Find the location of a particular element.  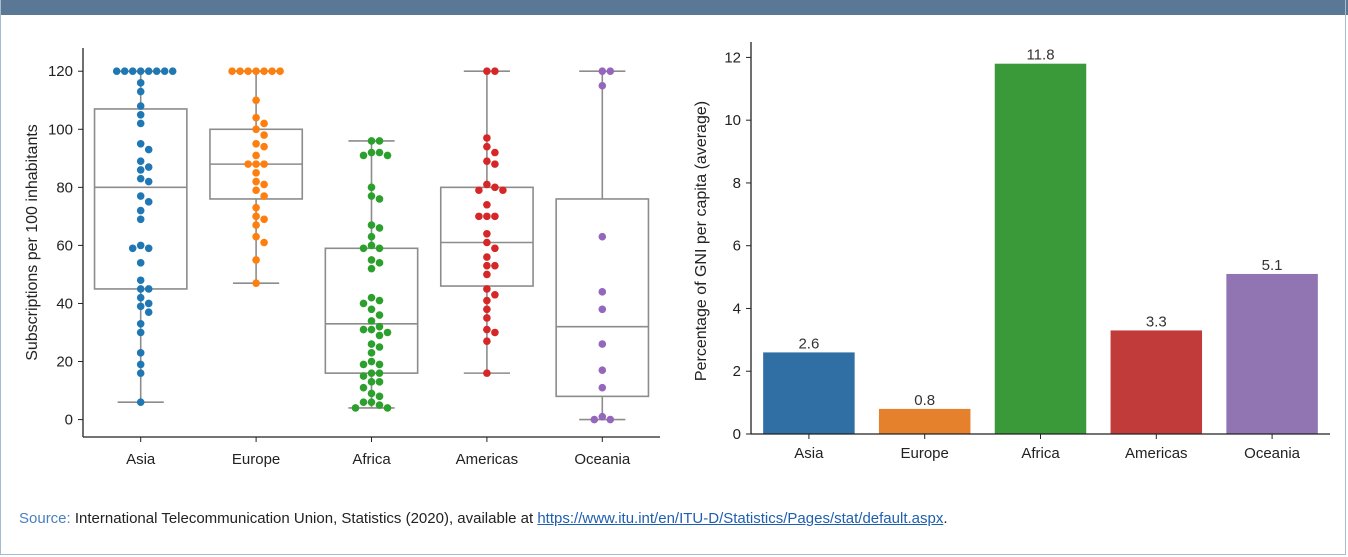

y-tick-label: 40 is located at coordinates (64, 303).